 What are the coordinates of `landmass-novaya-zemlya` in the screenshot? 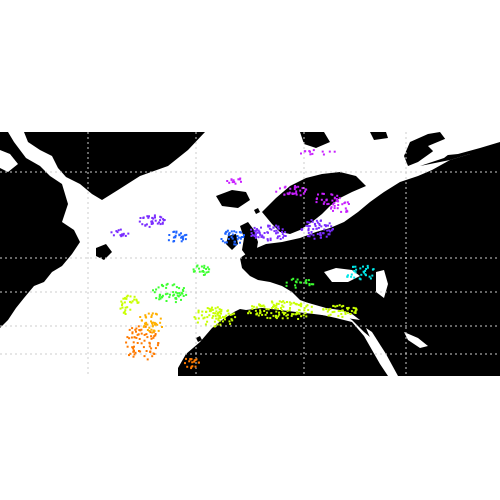 It's located at (425, 149).